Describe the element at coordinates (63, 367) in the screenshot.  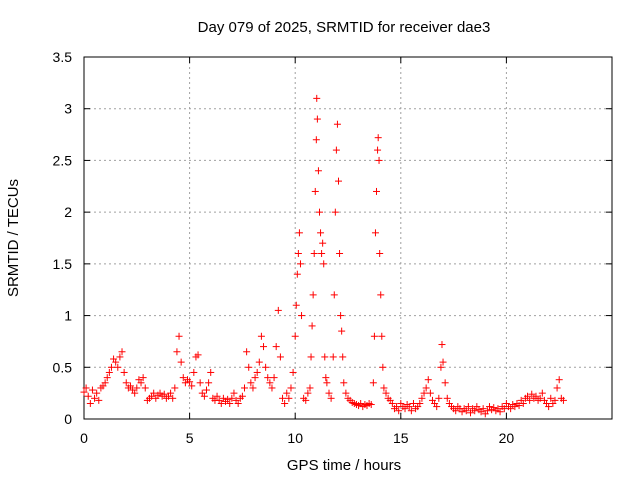
I see `y-tick-label: 0.5` at that location.